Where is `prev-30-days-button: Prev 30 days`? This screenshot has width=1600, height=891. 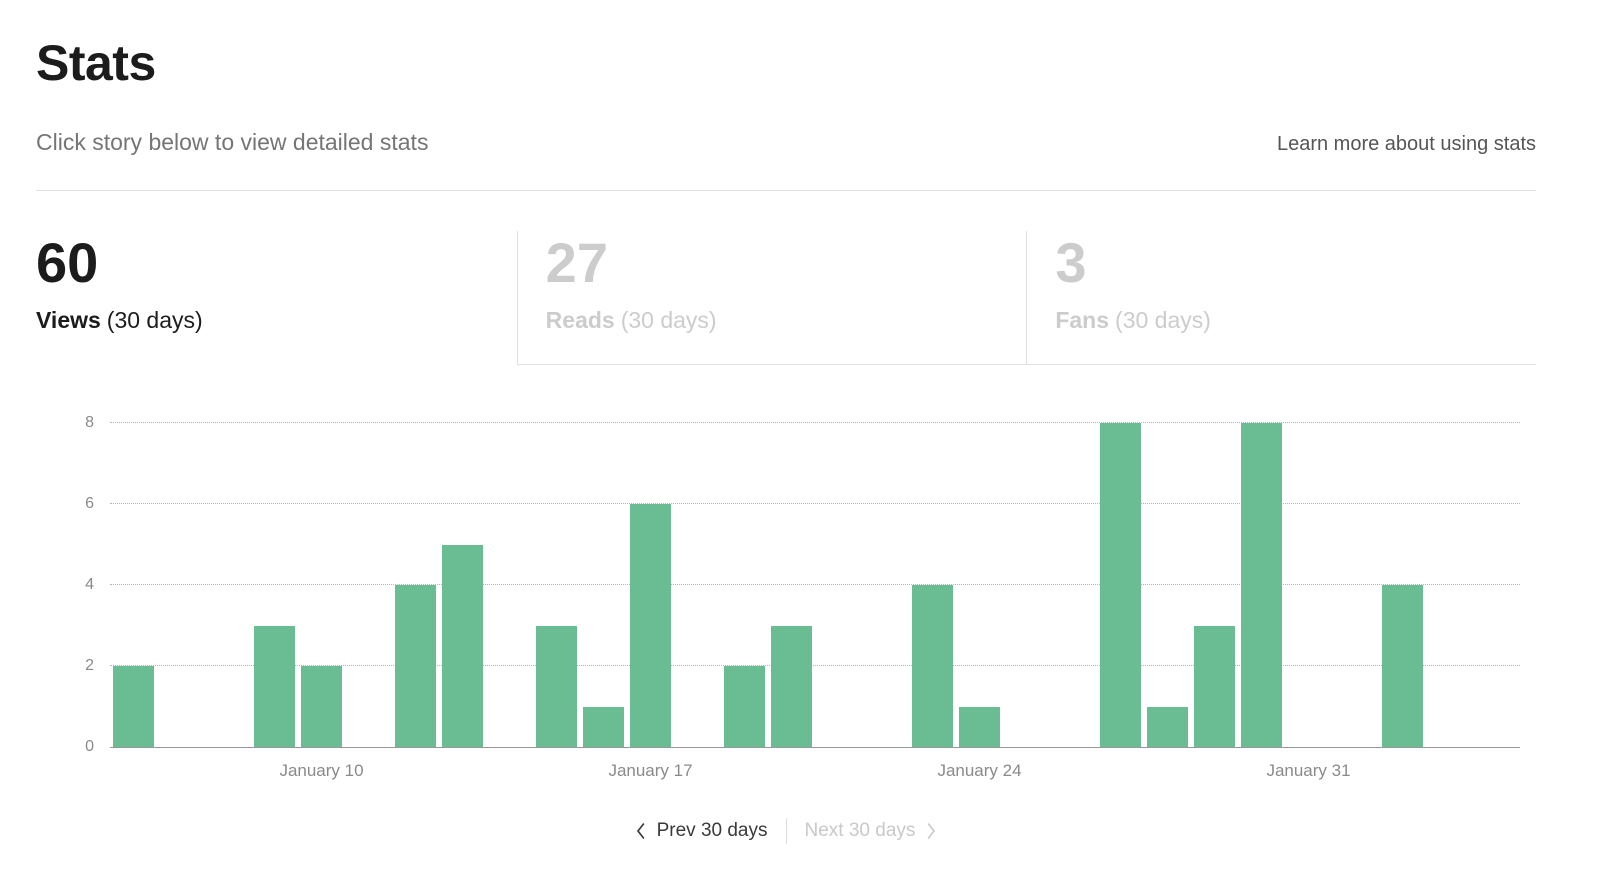 prev-30-days-button: Prev 30 days is located at coordinates (701, 831).